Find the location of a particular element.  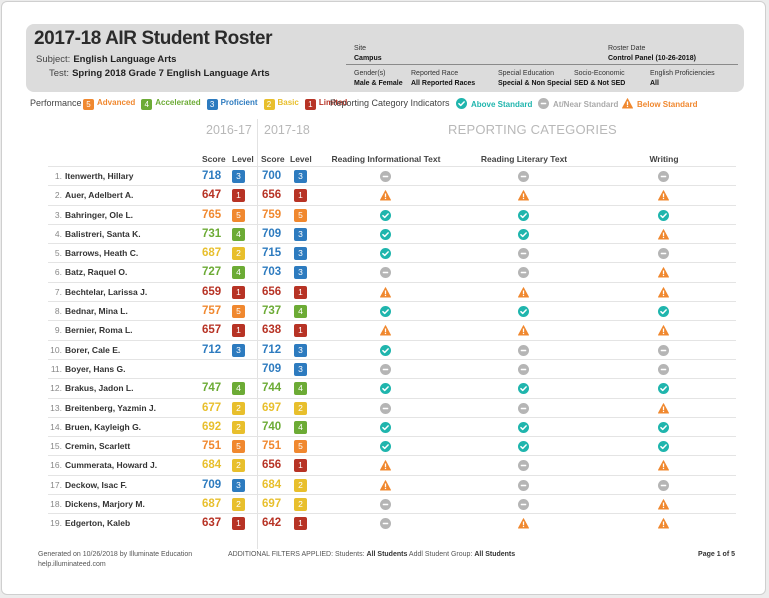

student-name: Boyer, Hans G. is located at coordinates (95, 368).